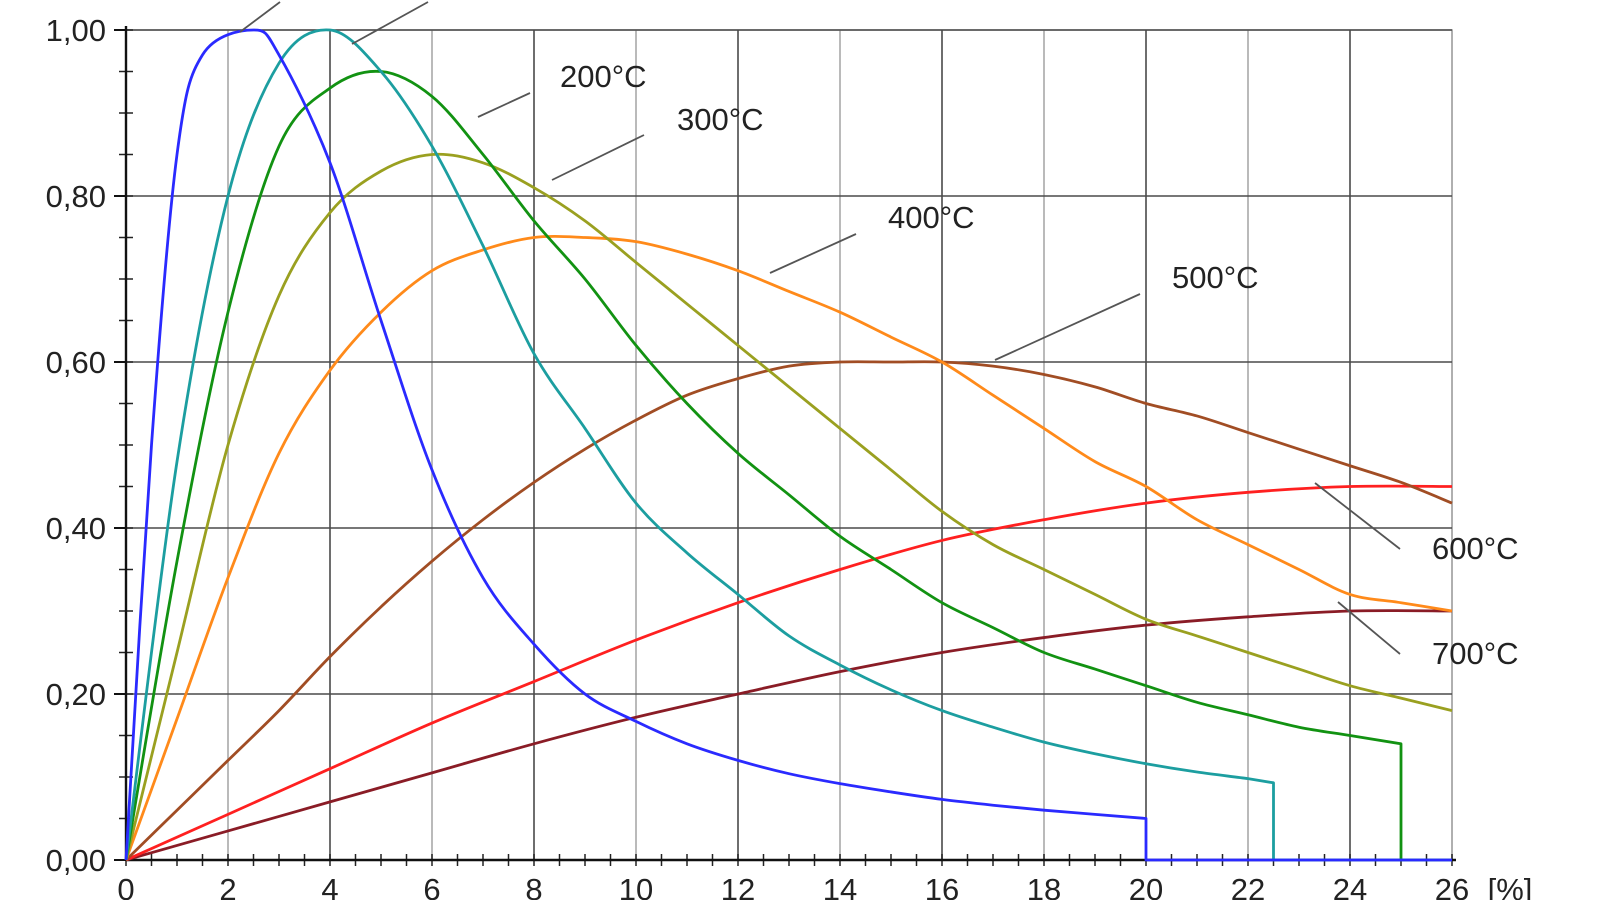 This screenshot has width=1600, height=905. I want to click on x-tick-label: 26, so click(1452, 886).